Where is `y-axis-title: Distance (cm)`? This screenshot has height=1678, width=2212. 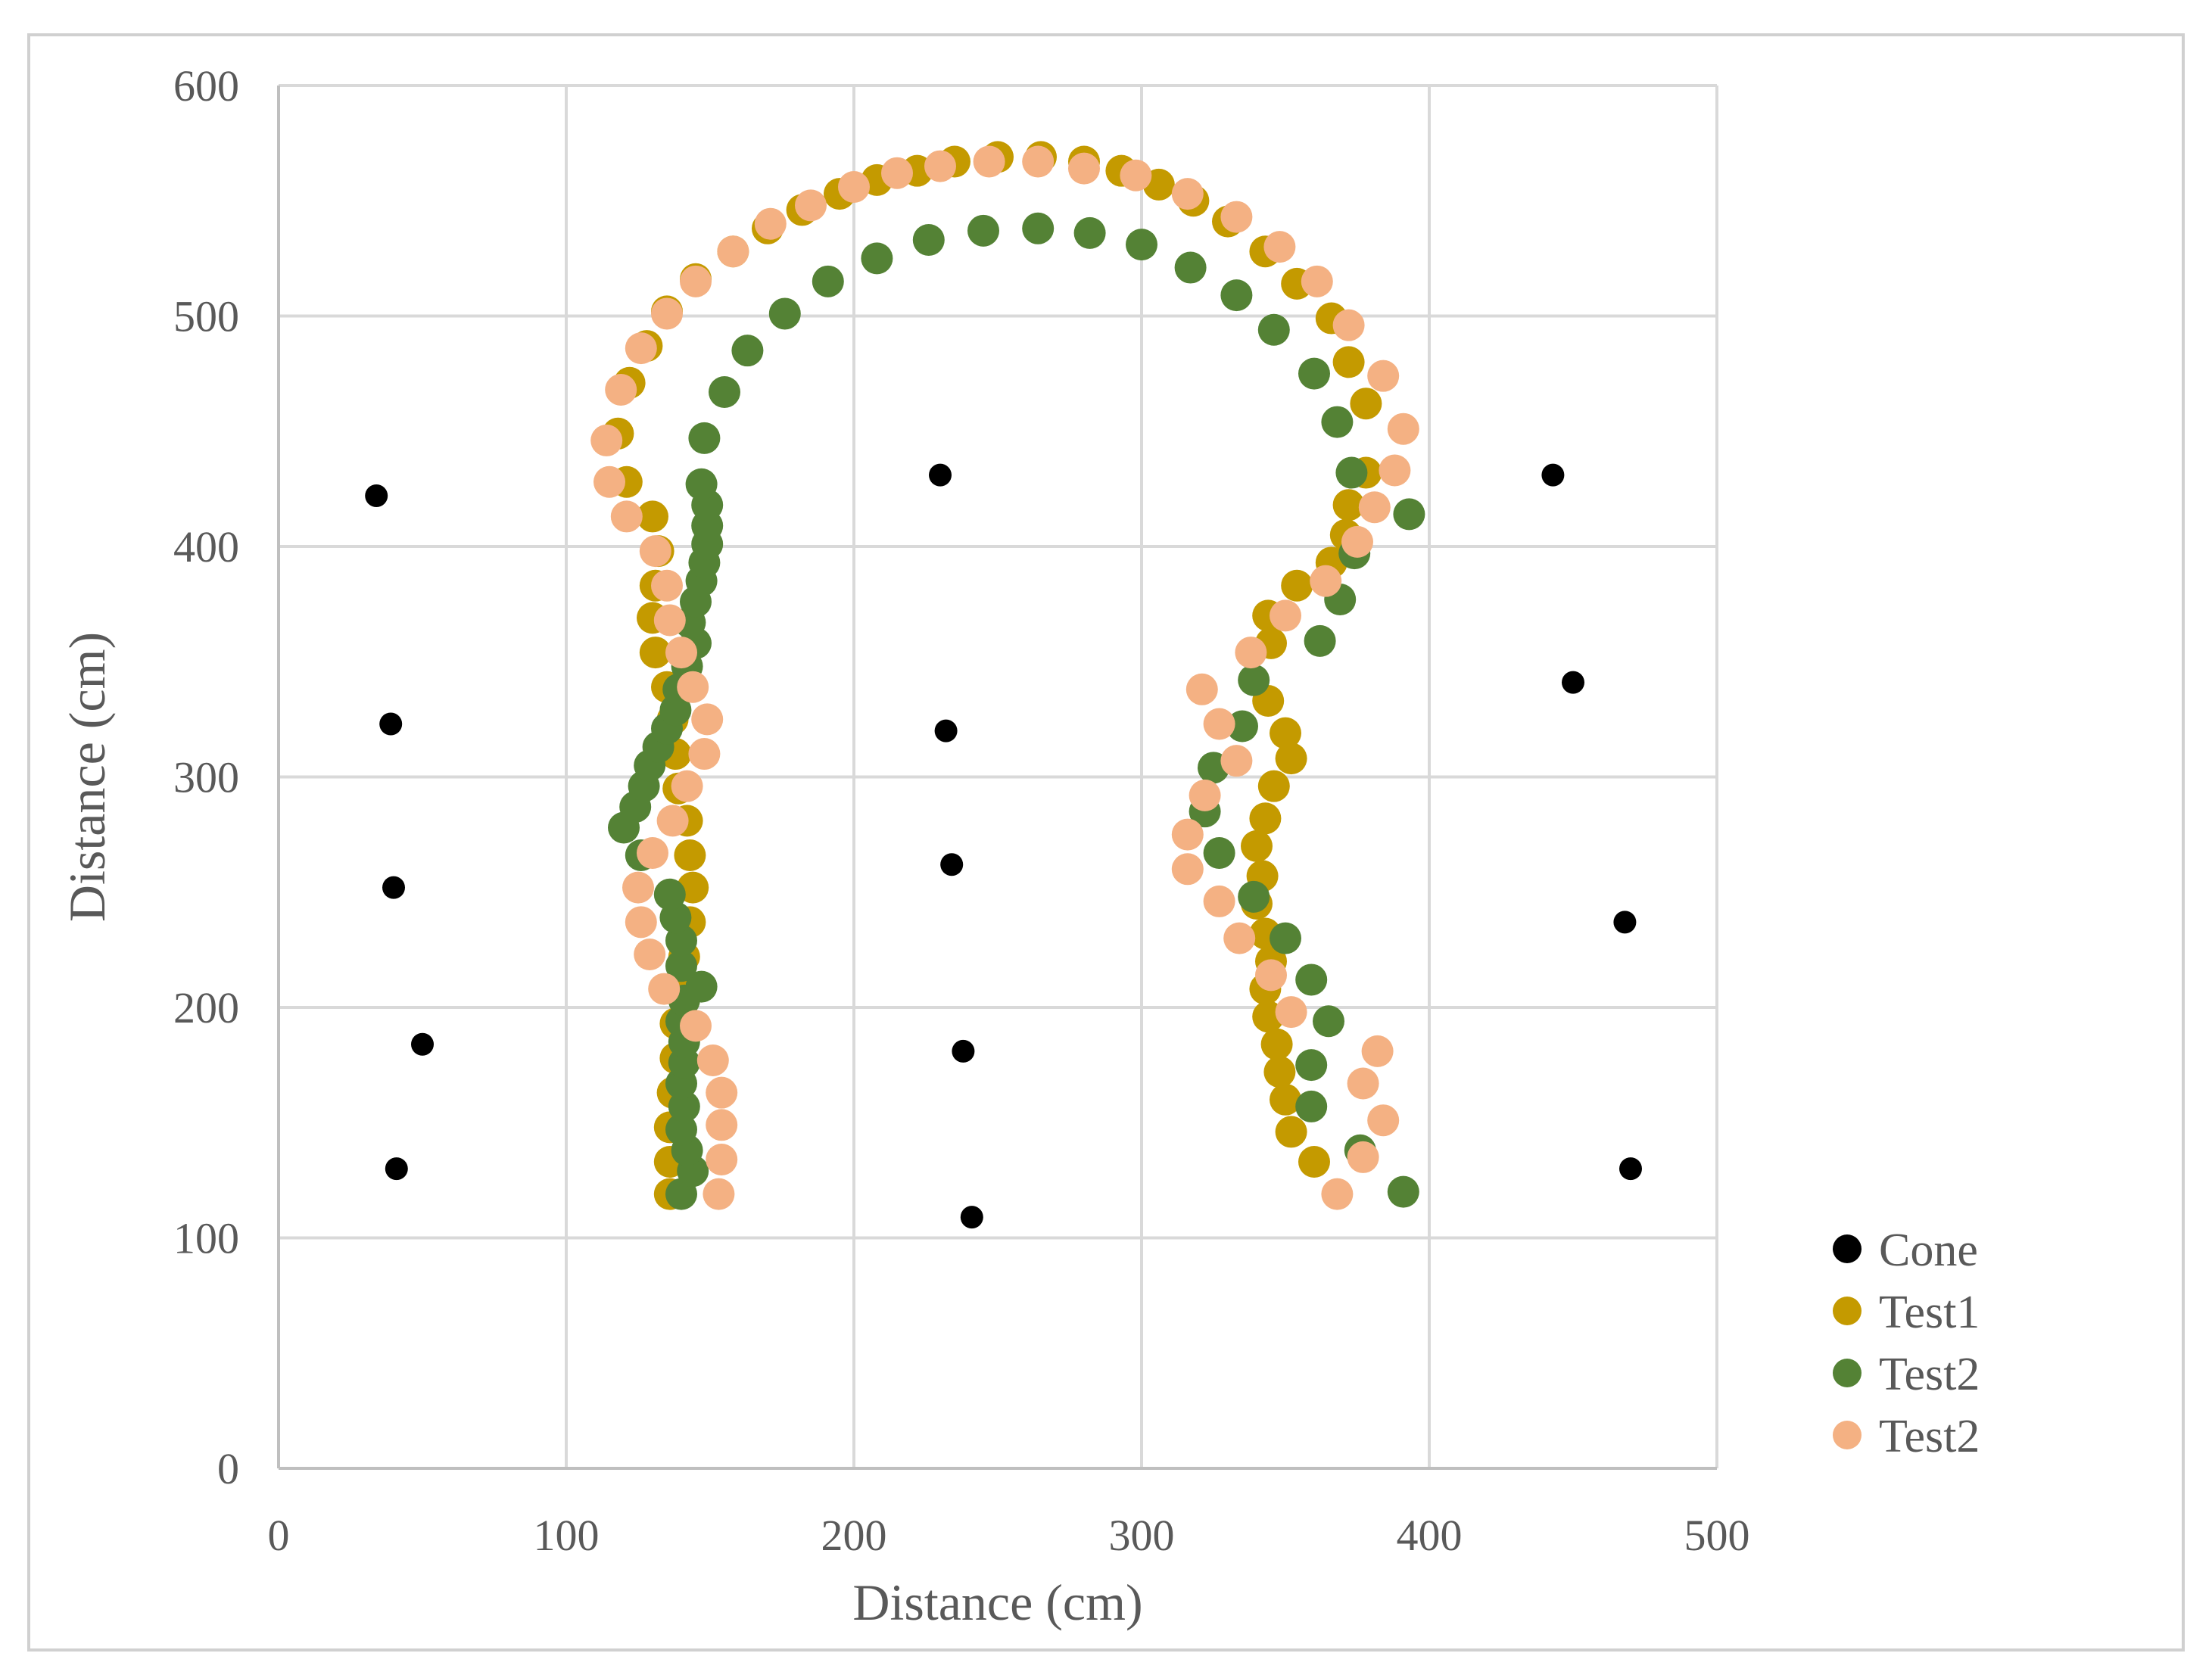 y-axis-title: Distance (cm) is located at coordinates (87, 777).